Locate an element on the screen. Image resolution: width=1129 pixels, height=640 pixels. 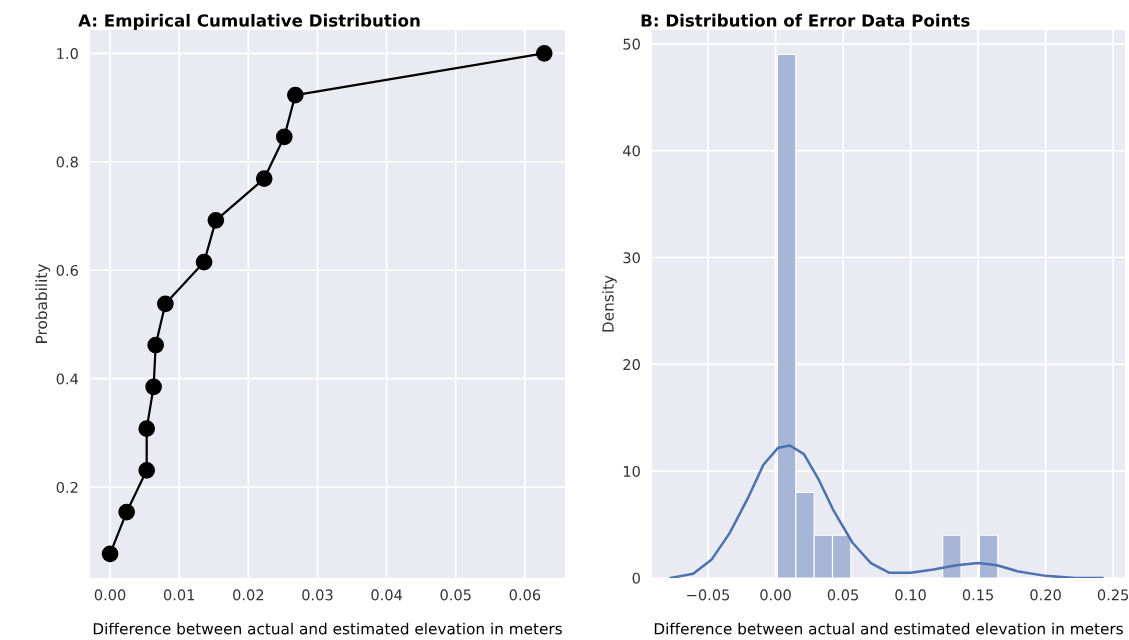
x-tick-label: 0.25 is located at coordinates (1113, 595).